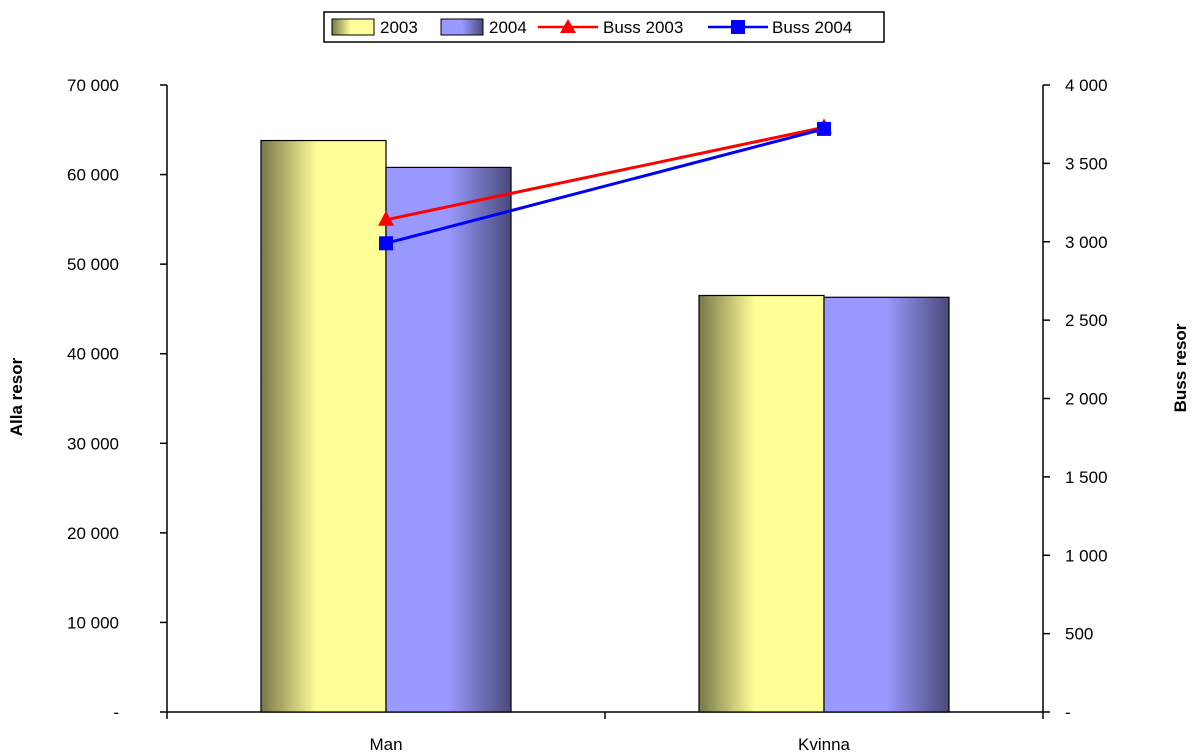  I want to click on legend-label-2004: 2004, so click(508, 27).